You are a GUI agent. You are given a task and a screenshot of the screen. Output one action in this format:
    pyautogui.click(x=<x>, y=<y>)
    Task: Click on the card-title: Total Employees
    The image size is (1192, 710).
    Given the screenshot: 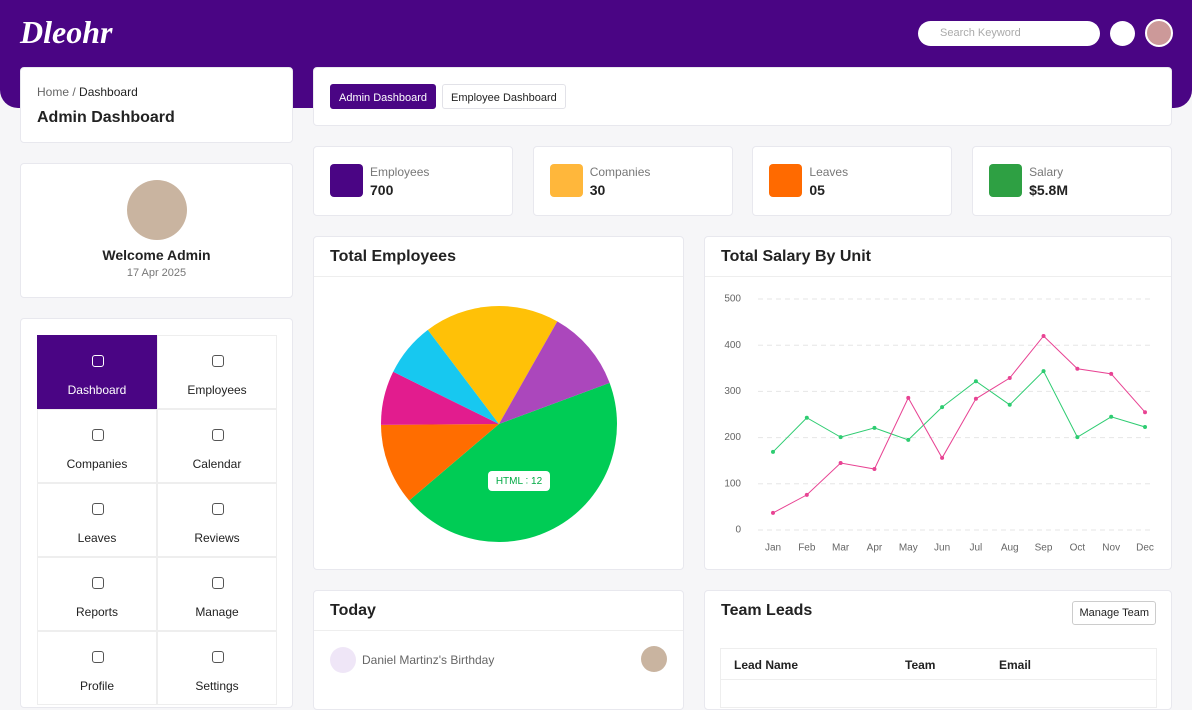 What is the action you would take?
    pyautogui.click(x=393, y=256)
    